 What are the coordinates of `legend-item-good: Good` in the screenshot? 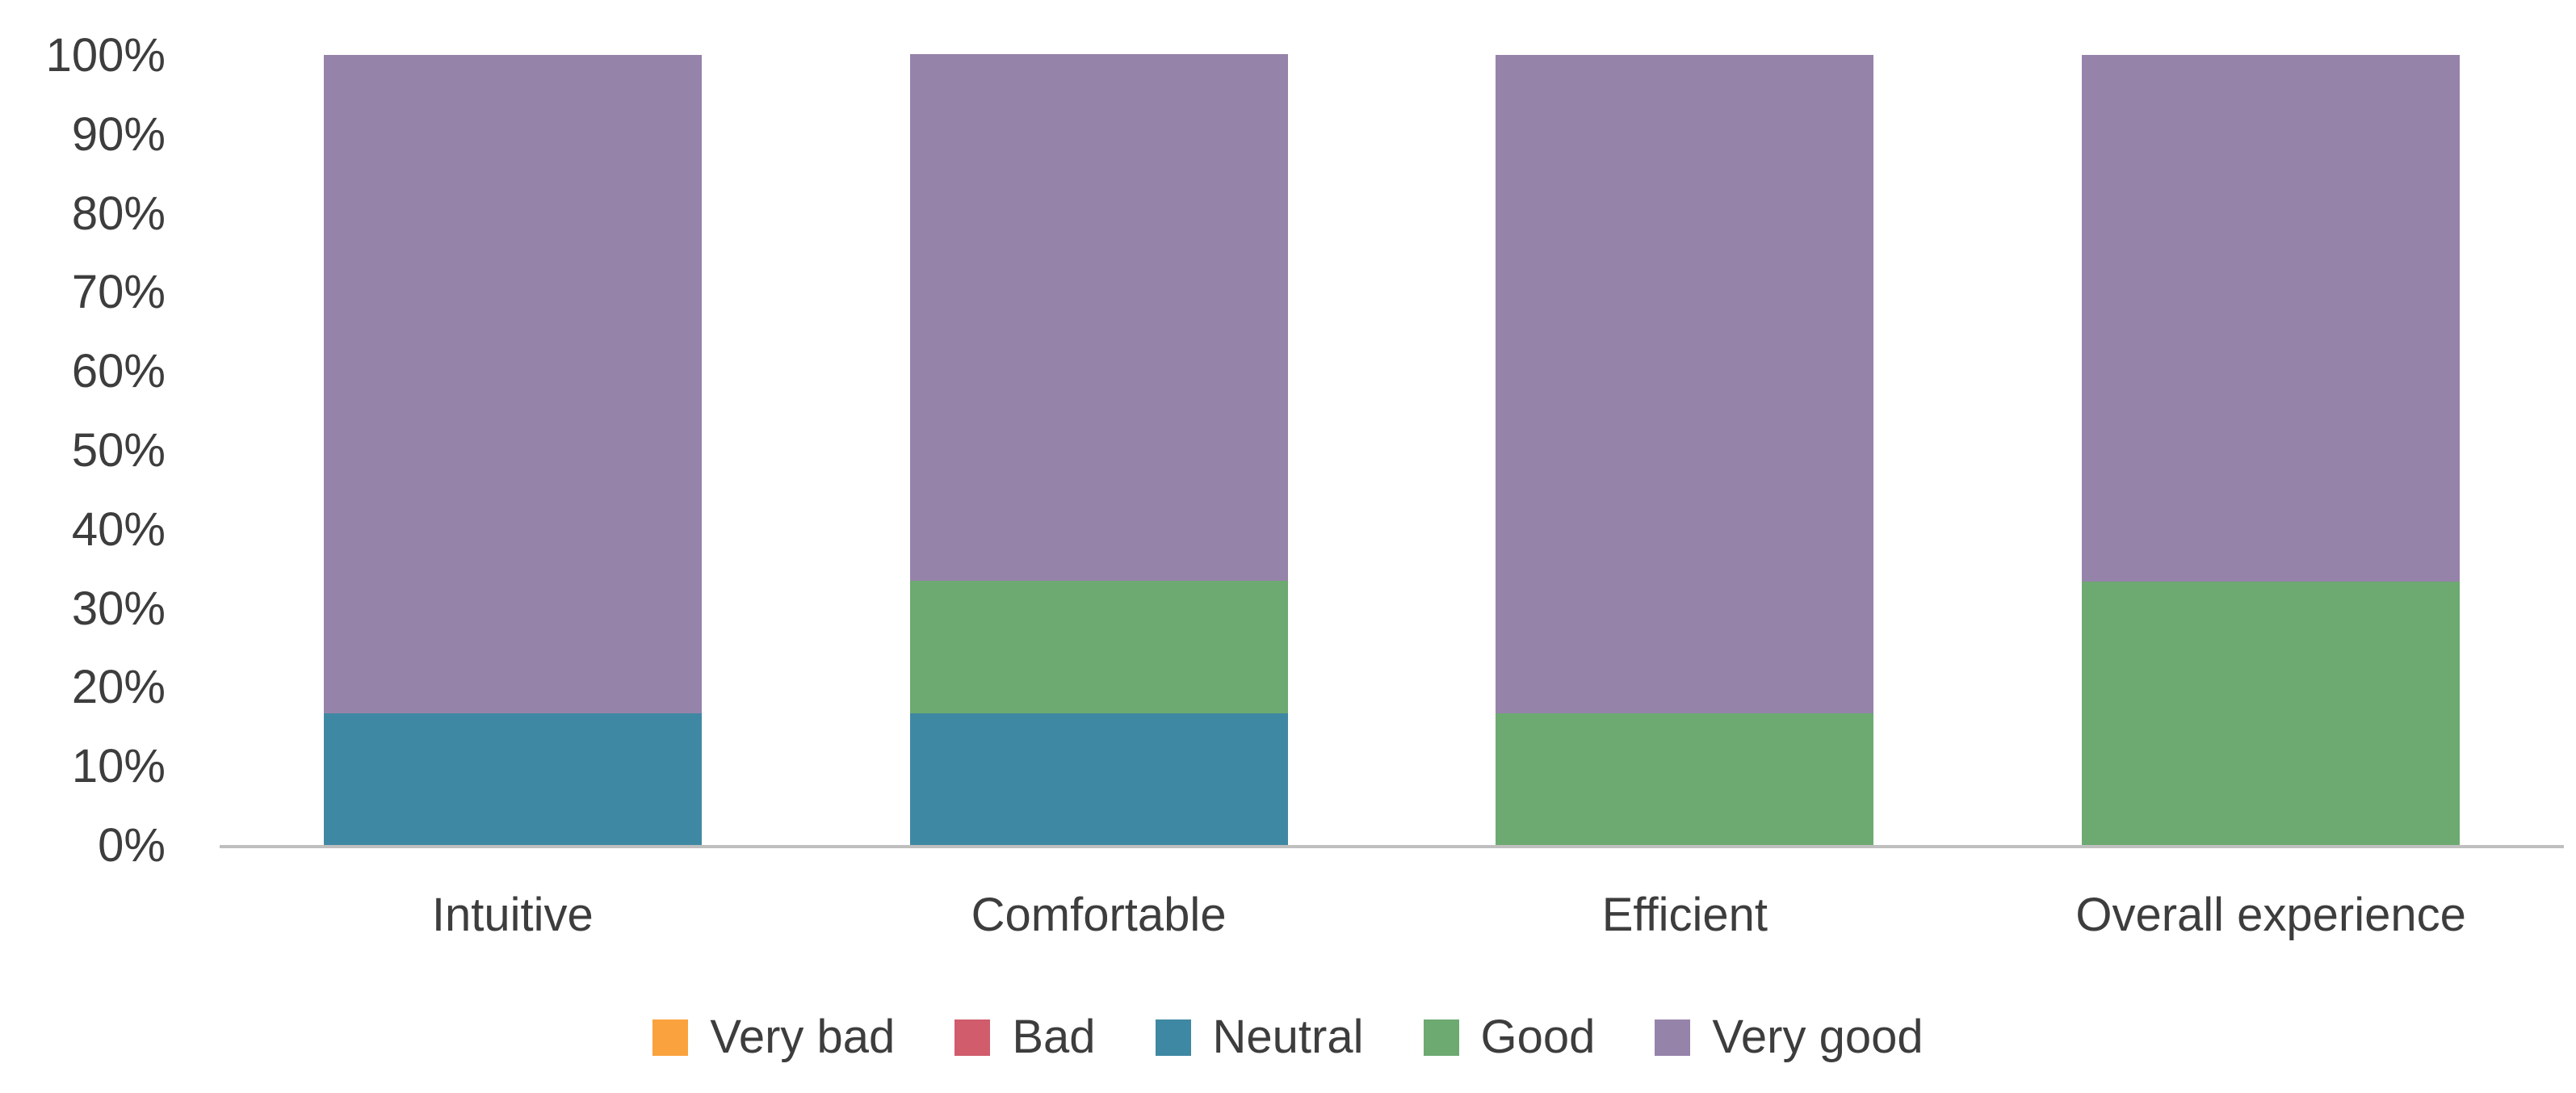 It's located at (1509, 1037).